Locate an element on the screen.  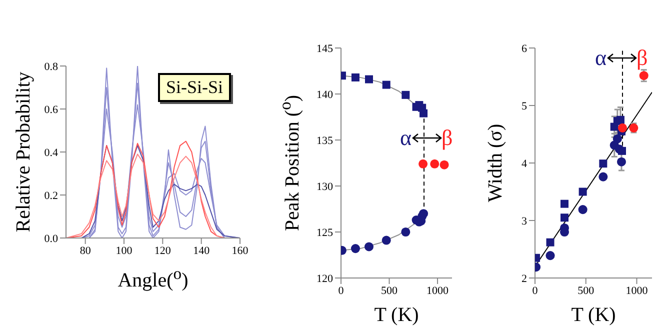
y-tick-label: 3 is located at coordinates (525, 221).